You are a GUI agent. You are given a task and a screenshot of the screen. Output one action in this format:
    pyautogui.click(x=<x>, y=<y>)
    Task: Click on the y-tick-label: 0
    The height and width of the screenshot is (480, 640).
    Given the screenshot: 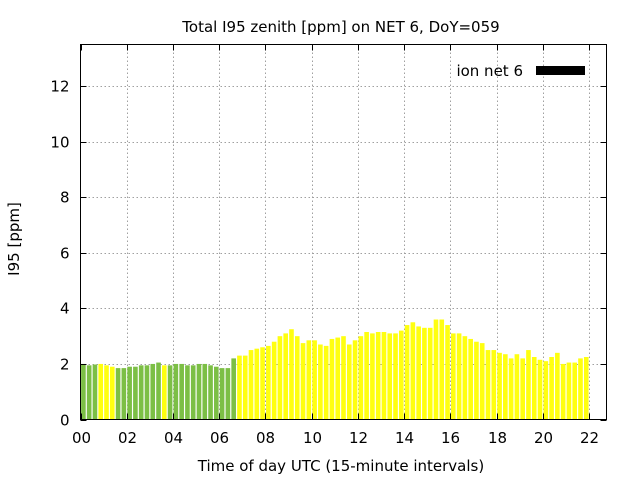 What is the action you would take?
    pyautogui.click(x=65, y=421)
    